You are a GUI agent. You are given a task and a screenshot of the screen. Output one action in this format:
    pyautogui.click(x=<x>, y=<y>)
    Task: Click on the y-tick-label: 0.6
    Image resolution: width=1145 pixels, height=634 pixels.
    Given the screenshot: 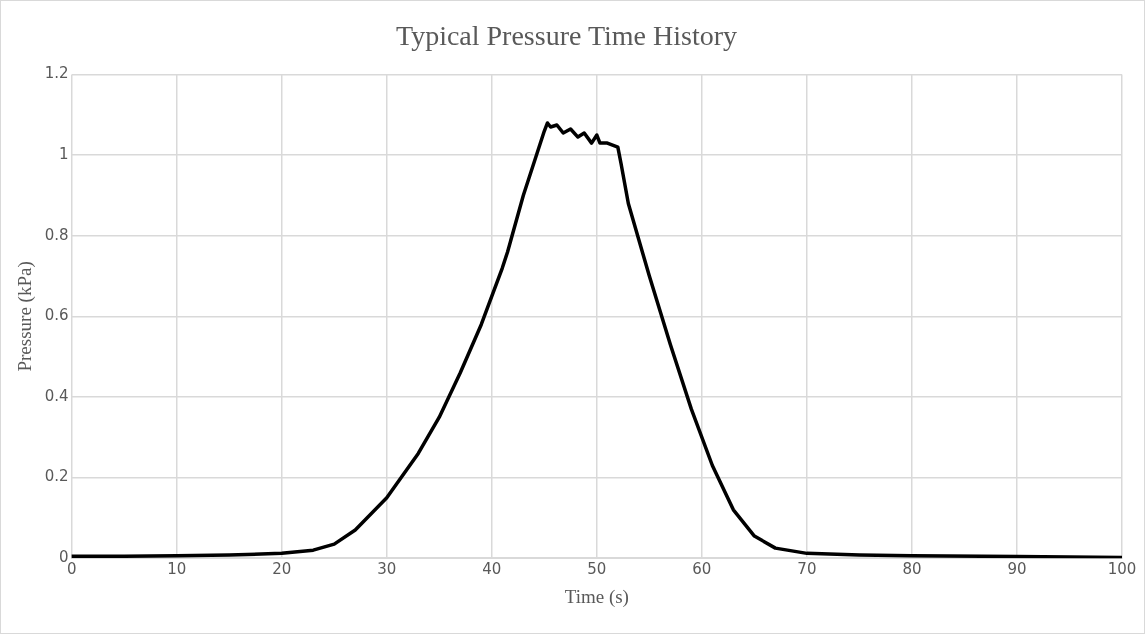 What is the action you would take?
    pyautogui.click(x=56, y=315)
    